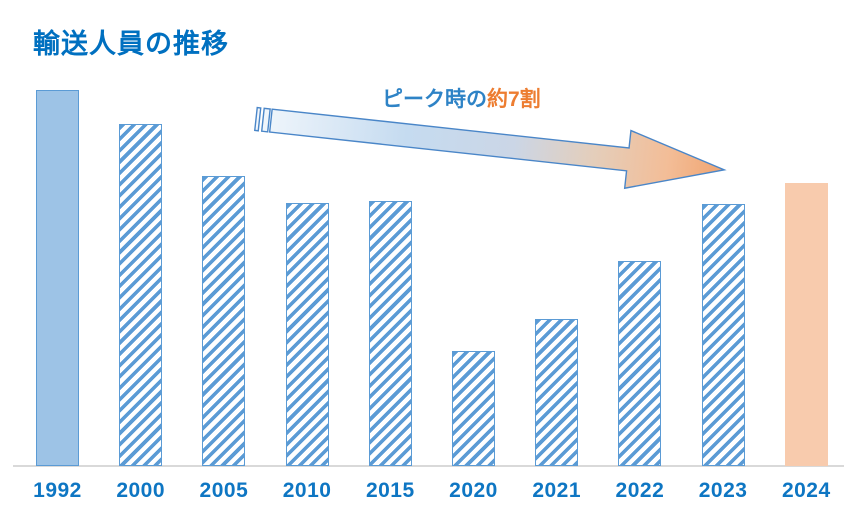 The image size is (844, 529). Describe the element at coordinates (557, 392) in the screenshot. I see `bar-2021` at that location.